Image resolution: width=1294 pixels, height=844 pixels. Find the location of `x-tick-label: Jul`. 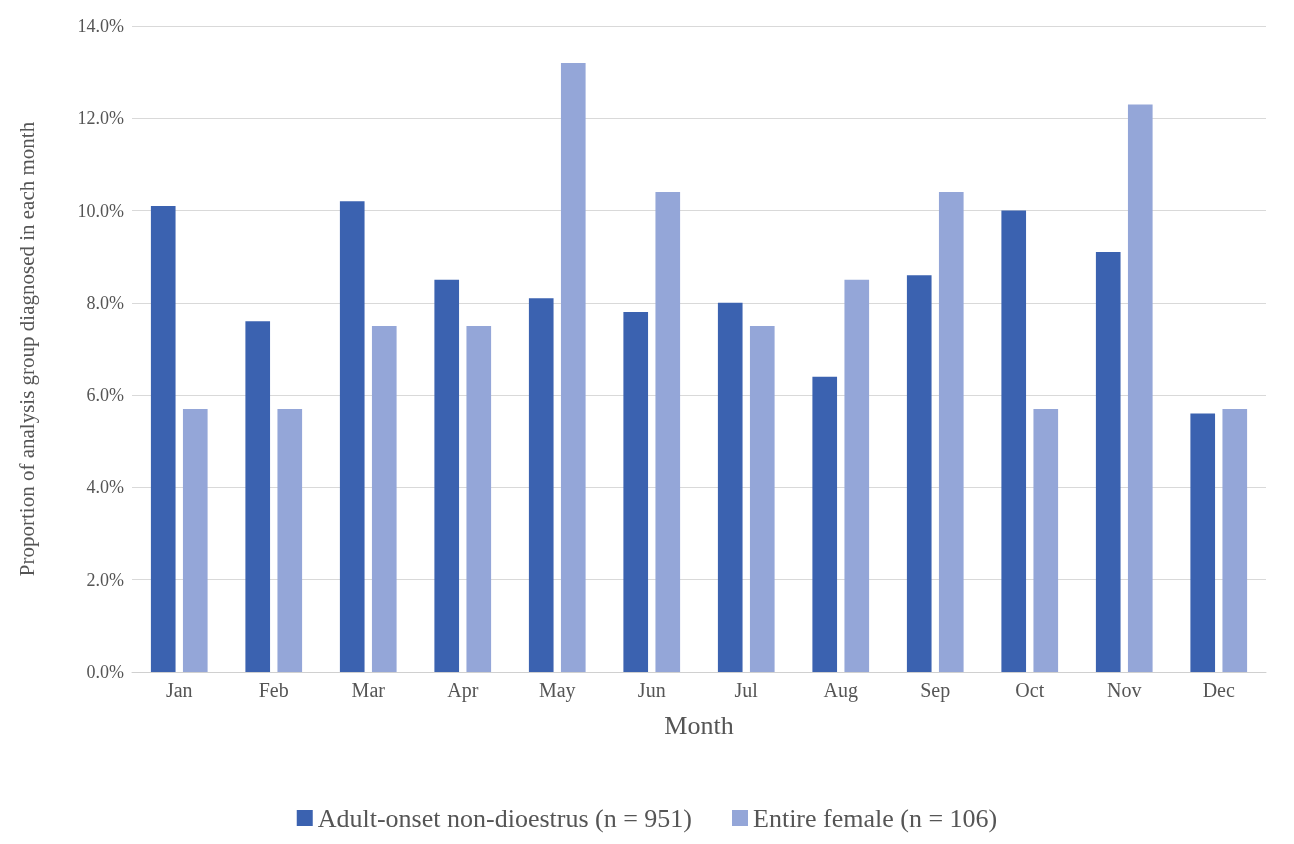

x-tick-label: Jul is located at coordinates (746, 690).